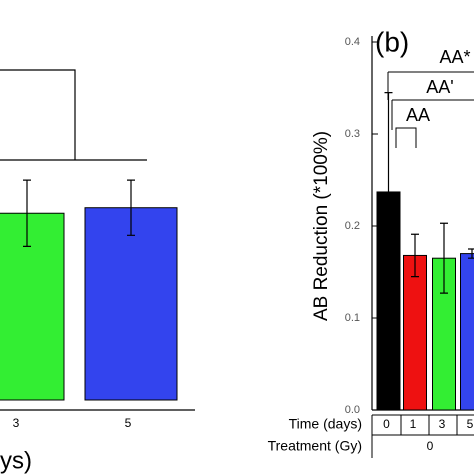  Describe the element at coordinates (439, 87) in the screenshot. I see `annotation: AA'` at that location.